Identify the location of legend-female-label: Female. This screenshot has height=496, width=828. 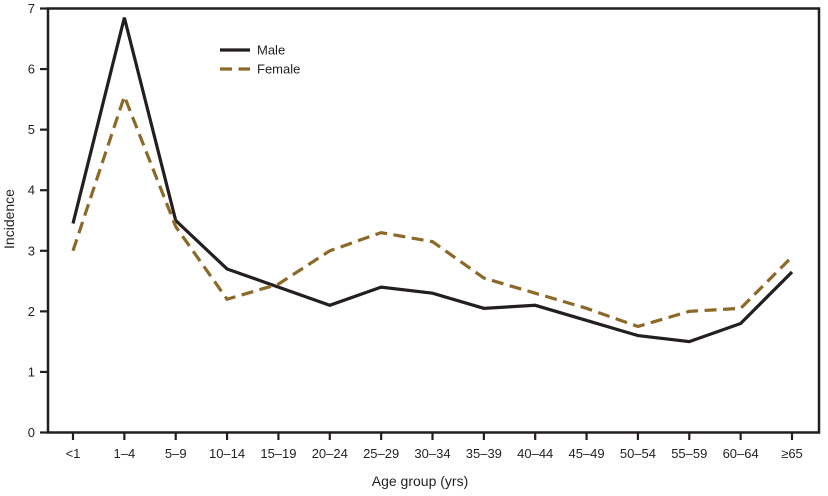
(278, 69).